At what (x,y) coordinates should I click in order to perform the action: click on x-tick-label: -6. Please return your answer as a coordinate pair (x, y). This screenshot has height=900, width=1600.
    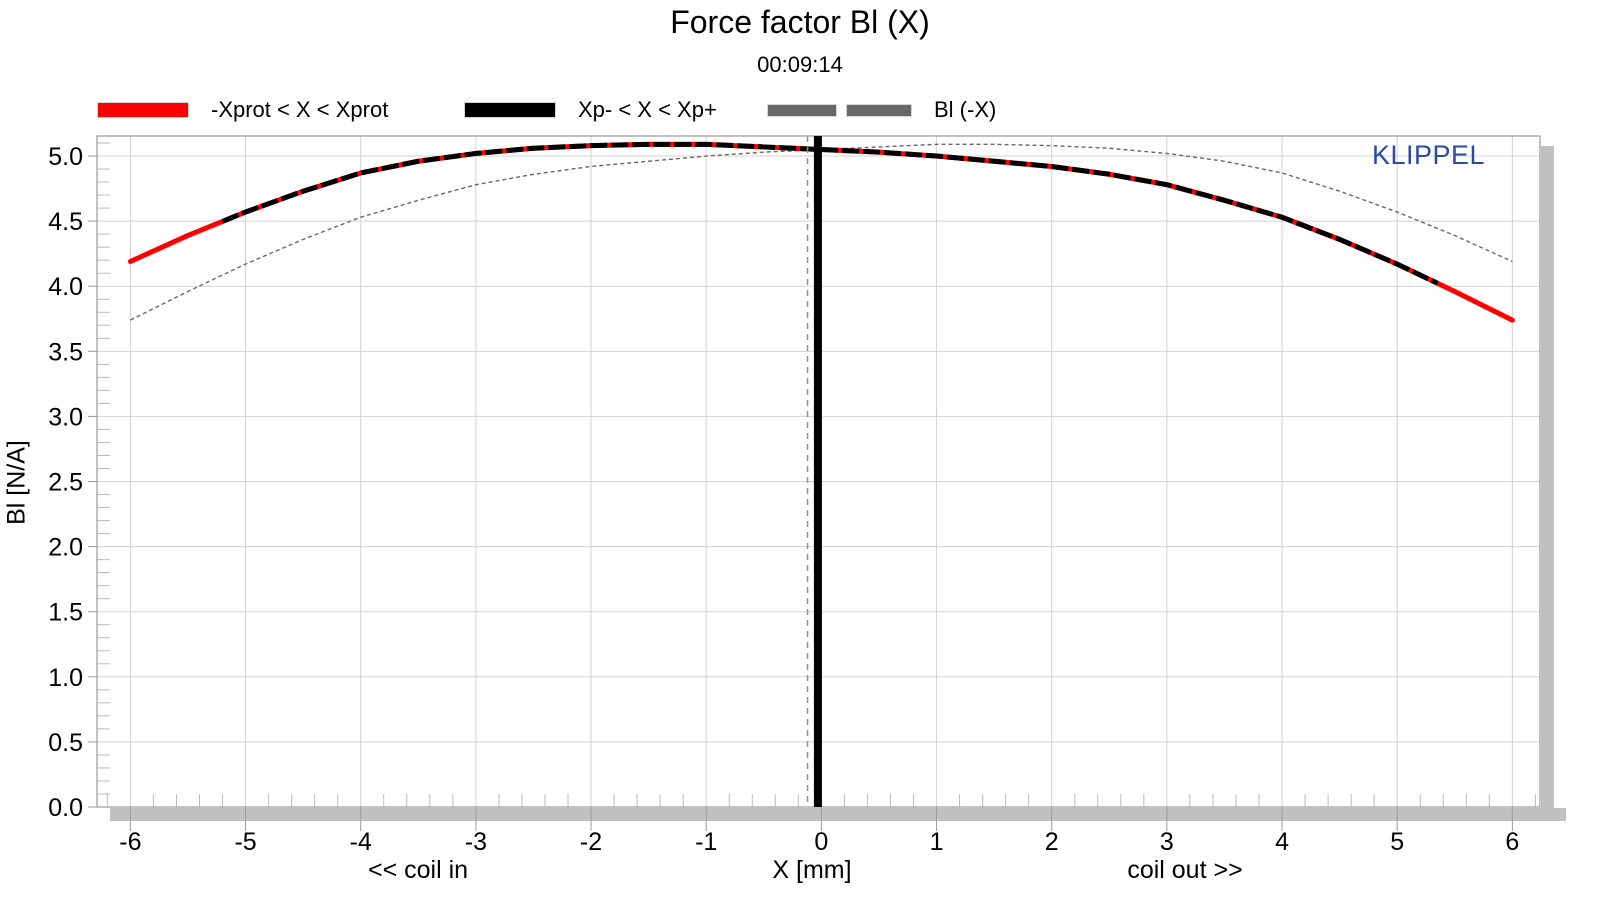
    Looking at the image, I should click on (130, 842).